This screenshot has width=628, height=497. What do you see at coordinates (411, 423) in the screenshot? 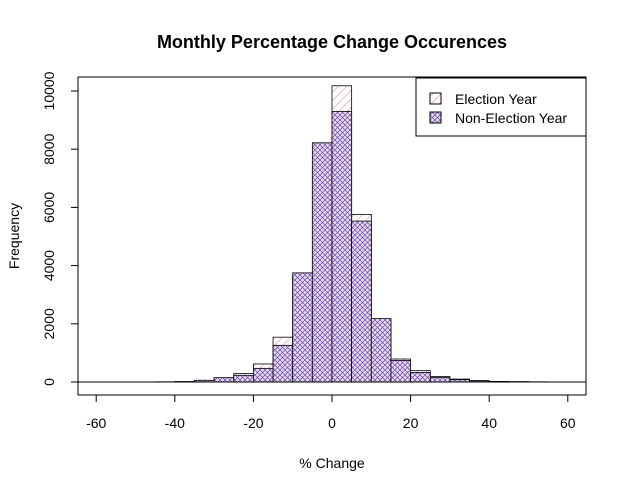
I see `x-tick-label: 20` at bounding box center [411, 423].